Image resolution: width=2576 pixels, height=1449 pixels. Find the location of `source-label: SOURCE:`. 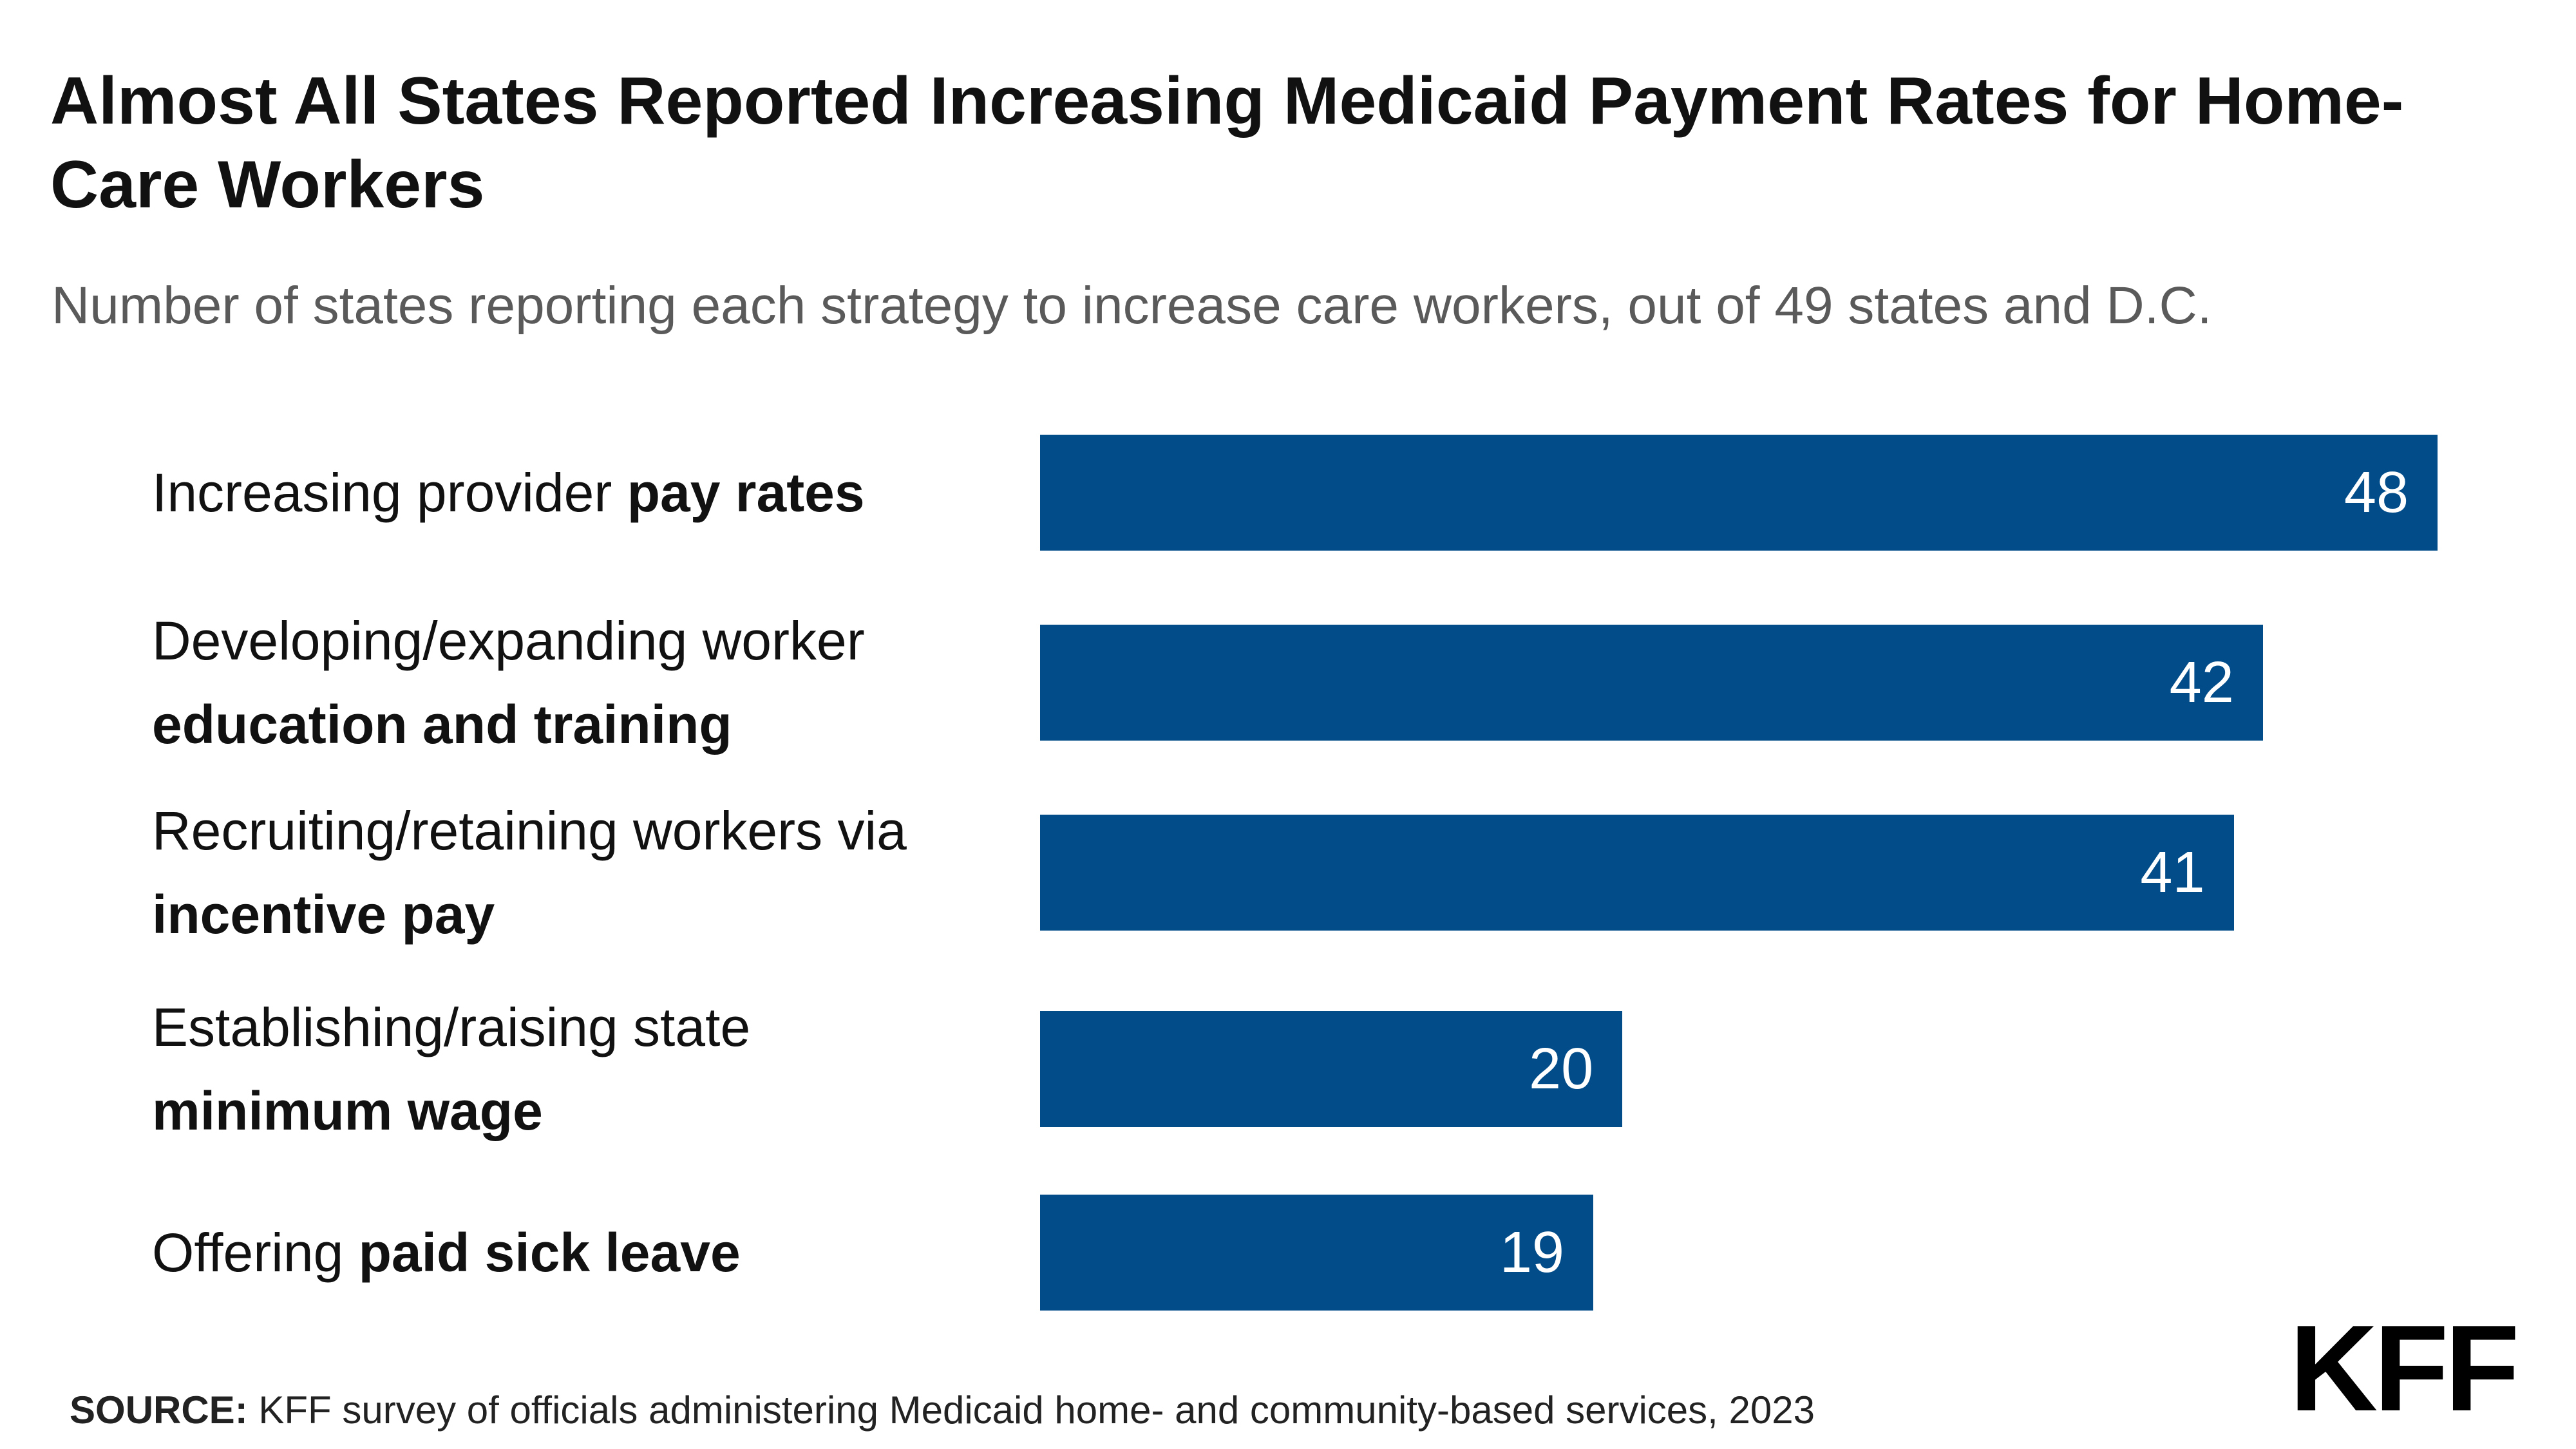

source-label: SOURCE: is located at coordinates (159, 1410).